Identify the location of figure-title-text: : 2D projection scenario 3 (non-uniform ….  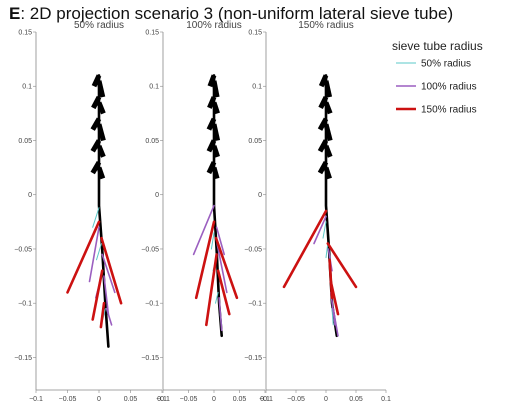
(236, 13).